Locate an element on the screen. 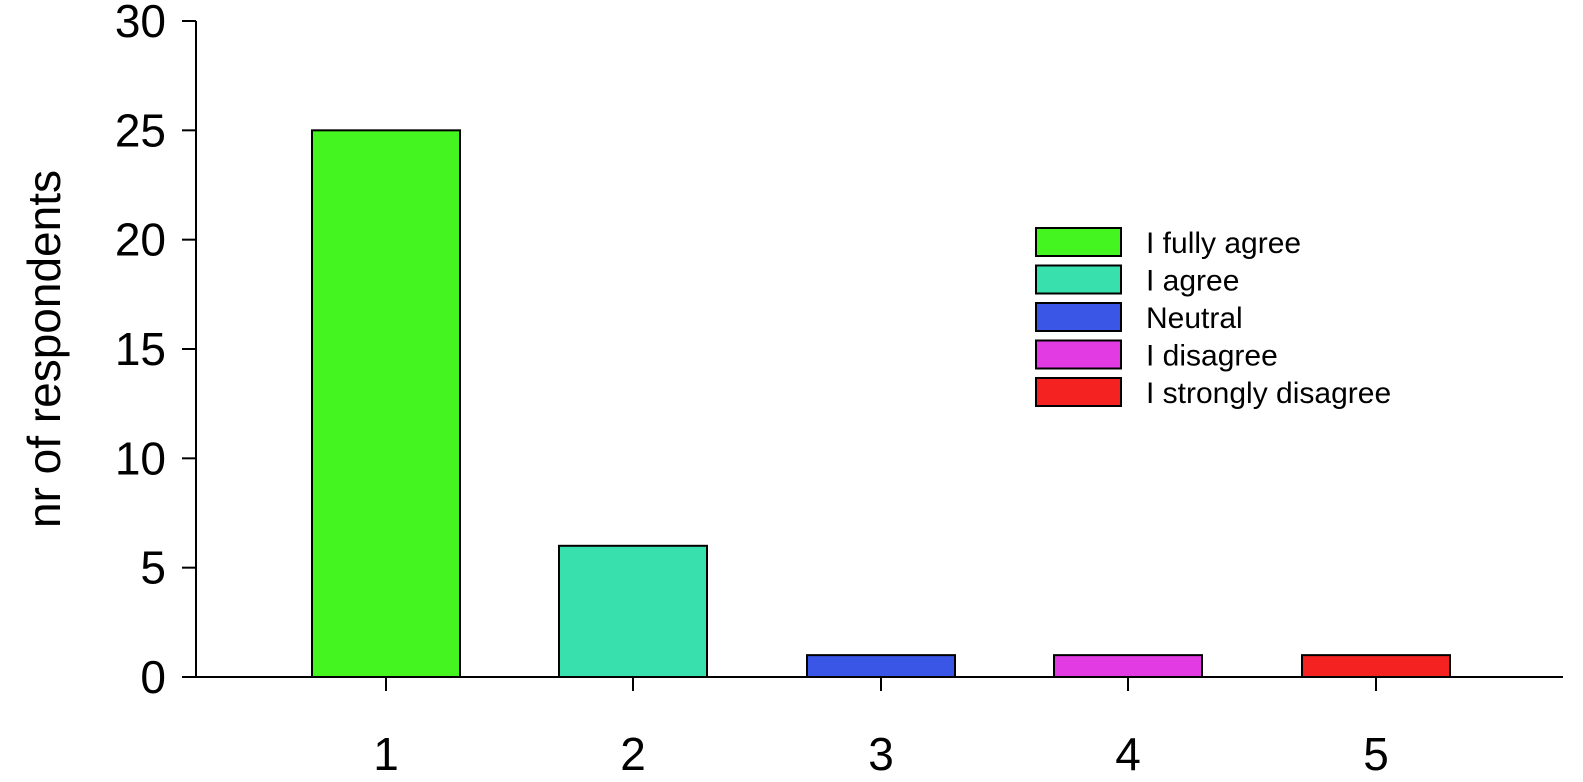 The image size is (1583, 782). y-tick-label: 10 is located at coordinates (140, 458).